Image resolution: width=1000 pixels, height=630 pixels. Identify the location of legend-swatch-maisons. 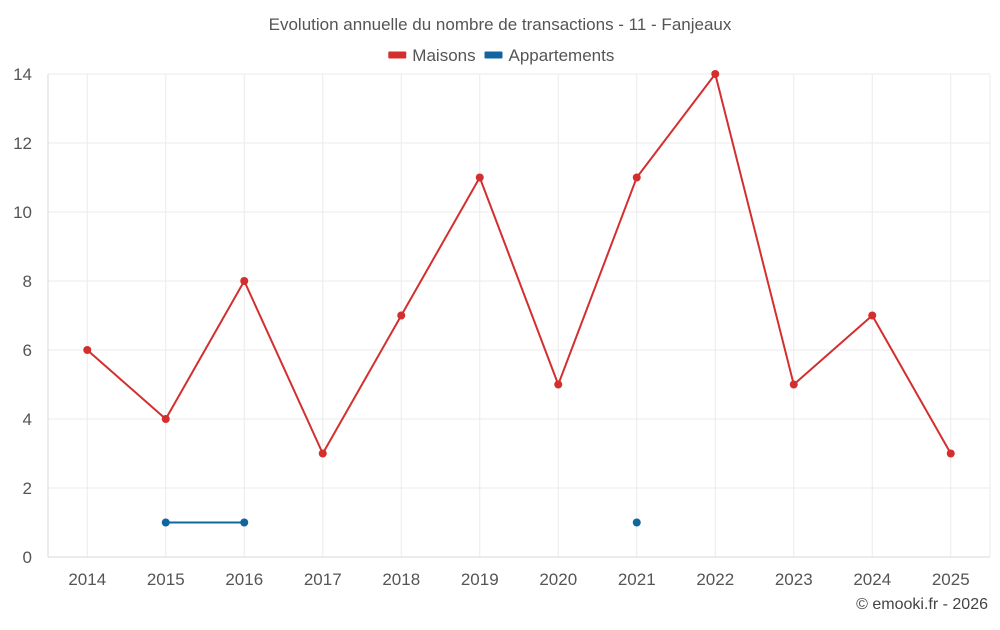
(397, 55).